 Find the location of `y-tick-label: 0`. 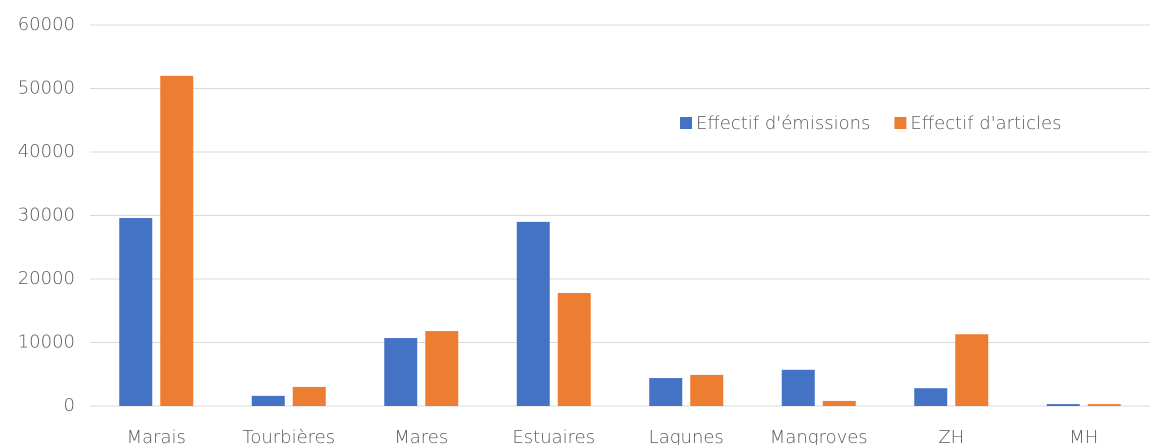

y-tick-label: 0 is located at coordinates (69, 405).